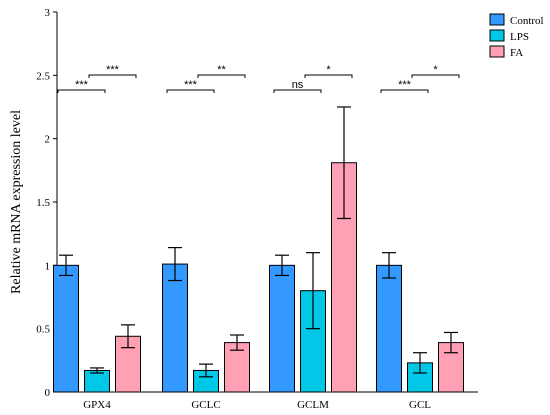 The height and width of the screenshot is (415, 550). I want to click on y-tick-label: 3, so click(48, 13).